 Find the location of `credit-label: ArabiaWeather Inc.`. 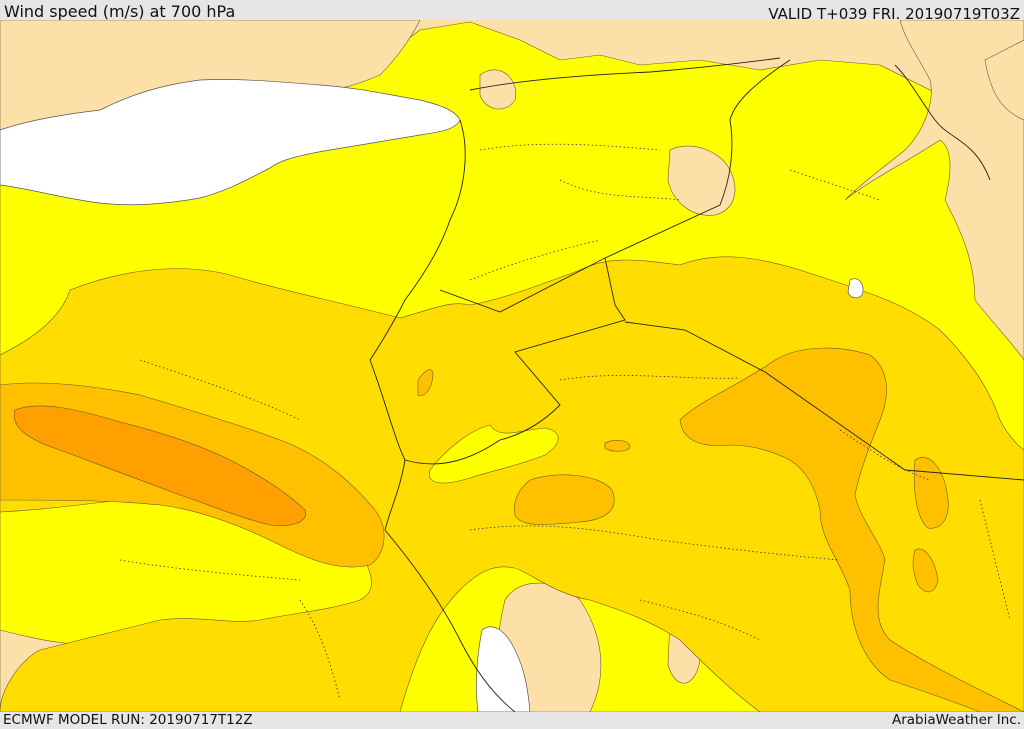

credit-label: ArabiaWeather Inc. is located at coordinates (956, 720).